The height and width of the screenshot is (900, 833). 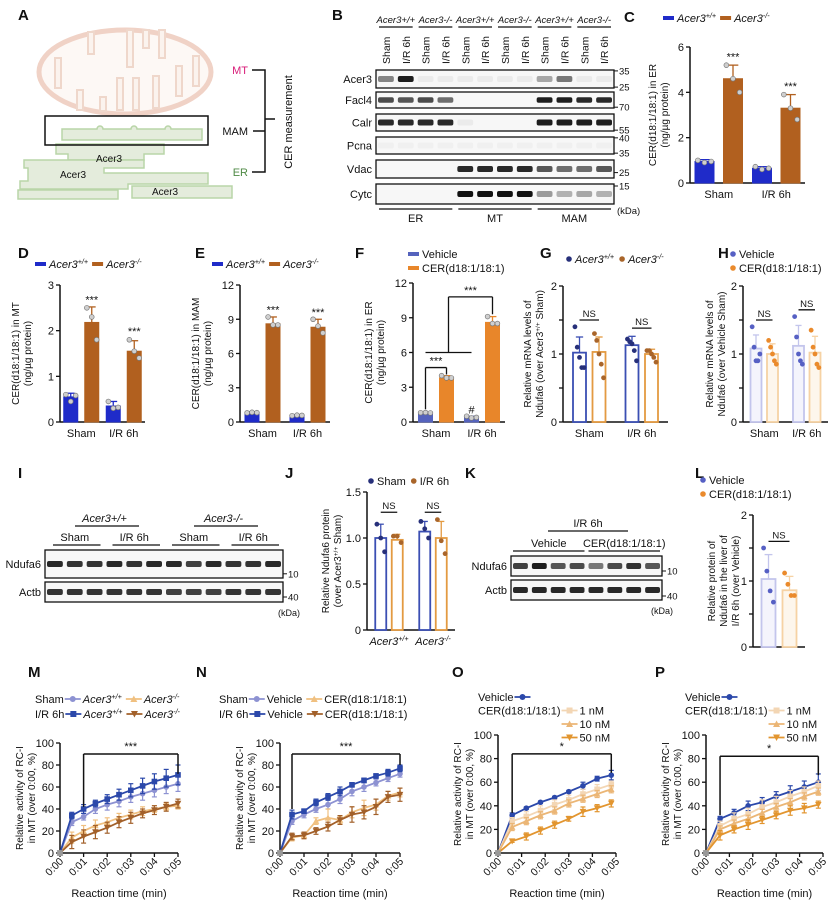 What do you see at coordinates (245, 264) in the screenshot?
I see `legend-label: Acer3+/+` at bounding box center [245, 264].